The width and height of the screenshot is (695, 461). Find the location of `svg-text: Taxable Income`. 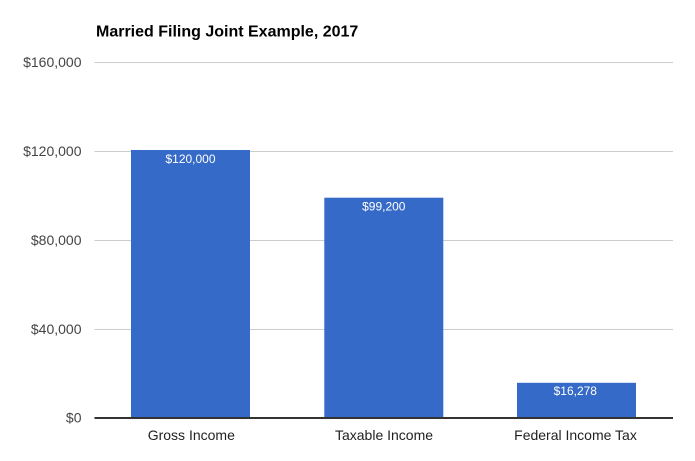

svg-text: Taxable Income is located at coordinates (384, 435).